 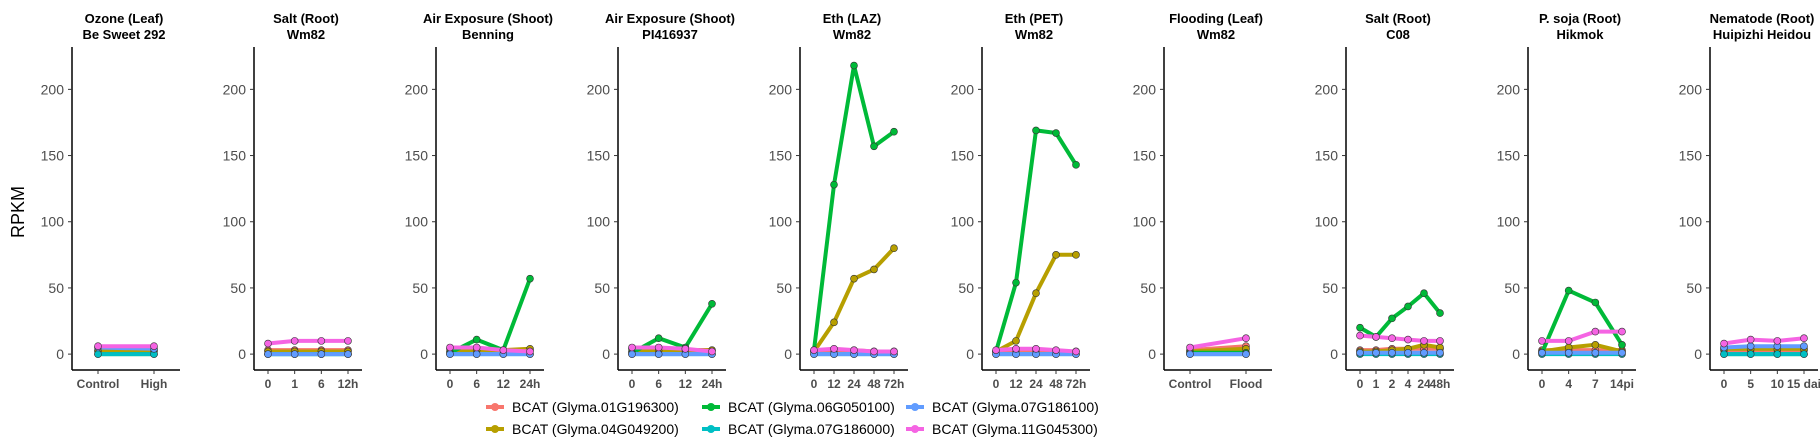 I want to click on legend-label: BCAT (Glyma.07G186100), so click(x=1015, y=407).